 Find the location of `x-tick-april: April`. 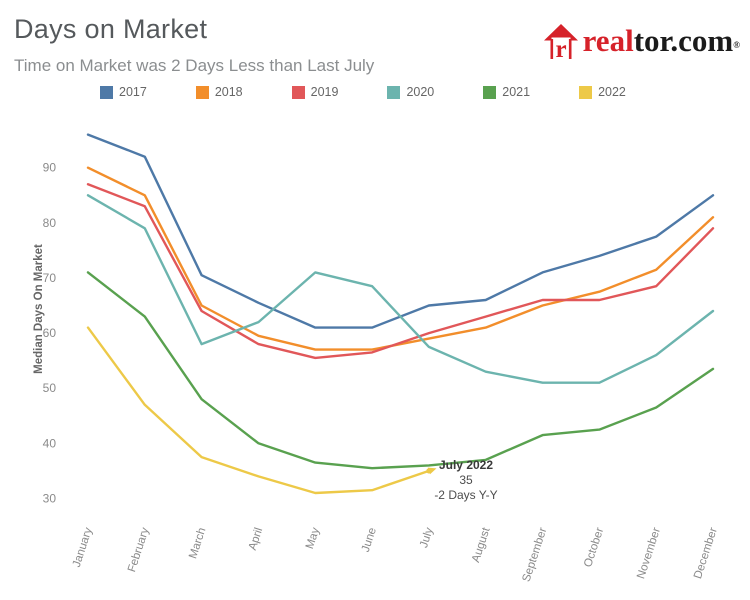

x-tick-april: April is located at coordinates (256, 539).